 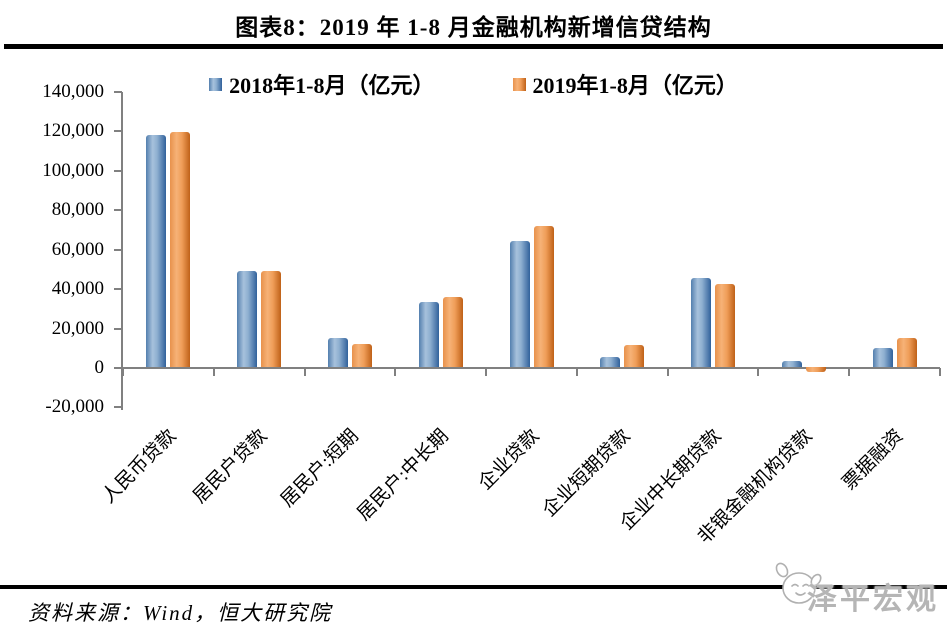 What do you see at coordinates (452, 331) in the screenshot?
I see `bar-2019-居民户:中长期` at bounding box center [452, 331].